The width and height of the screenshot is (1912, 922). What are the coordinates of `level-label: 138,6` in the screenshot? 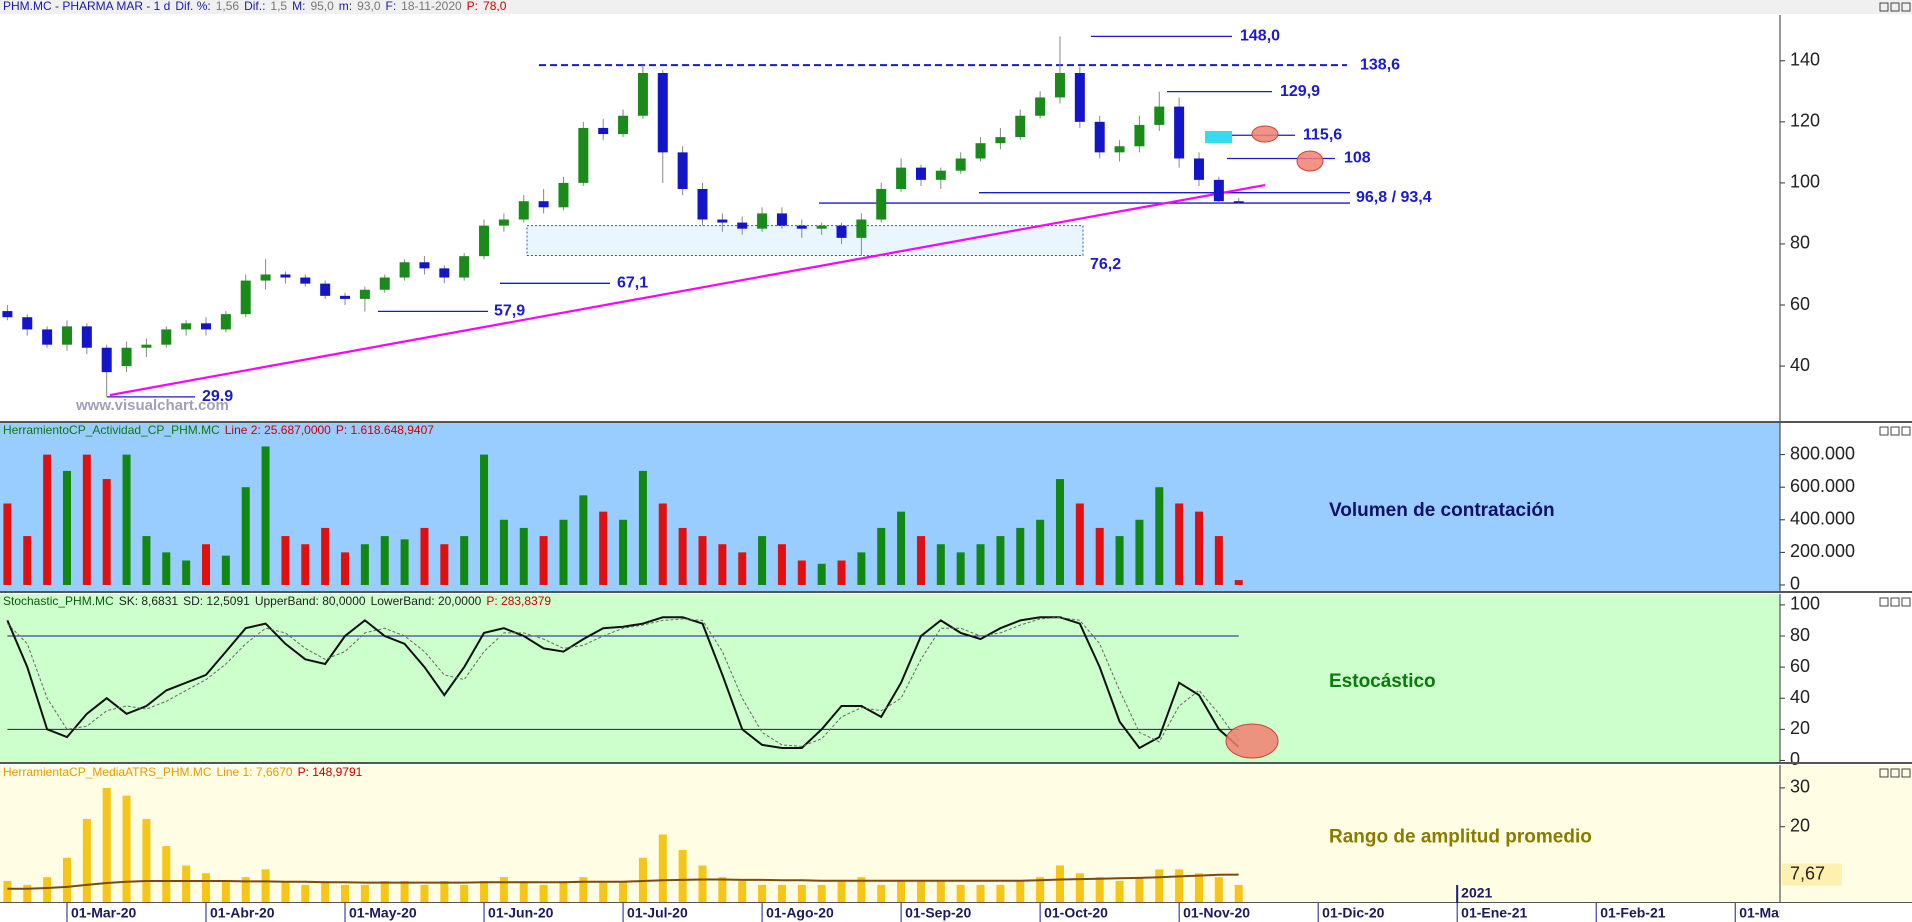 It's located at (1380, 64).